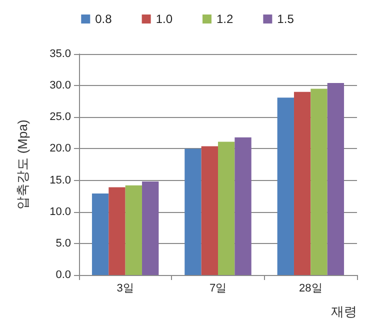  What do you see at coordinates (344, 311) in the screenshot?
I see `x-axis-title: 재령` at bounding box center [344, 311].